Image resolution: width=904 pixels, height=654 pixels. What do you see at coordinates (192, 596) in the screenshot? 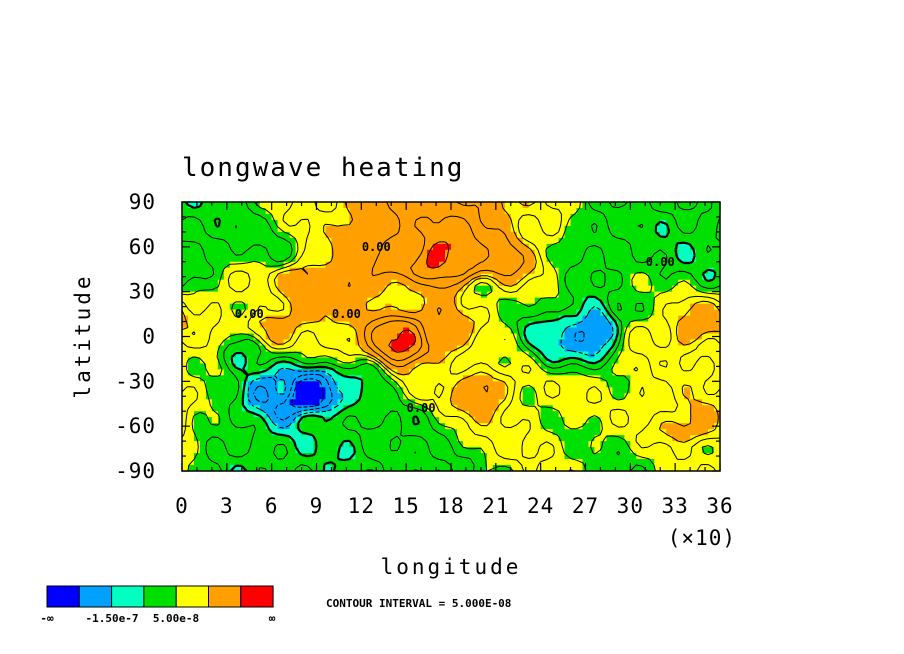
I see `colorbar-swatch` at bounding box center [192, 596].